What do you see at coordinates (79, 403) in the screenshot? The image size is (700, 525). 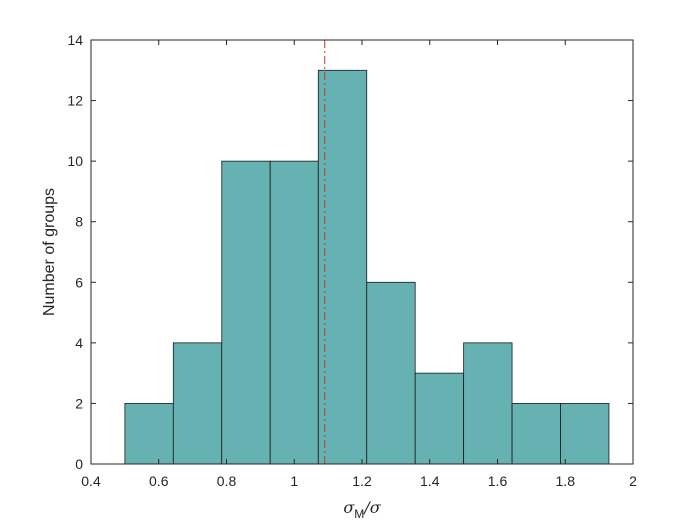 I see `y-tick-label-2: 2` at bounding box center [79, 403].